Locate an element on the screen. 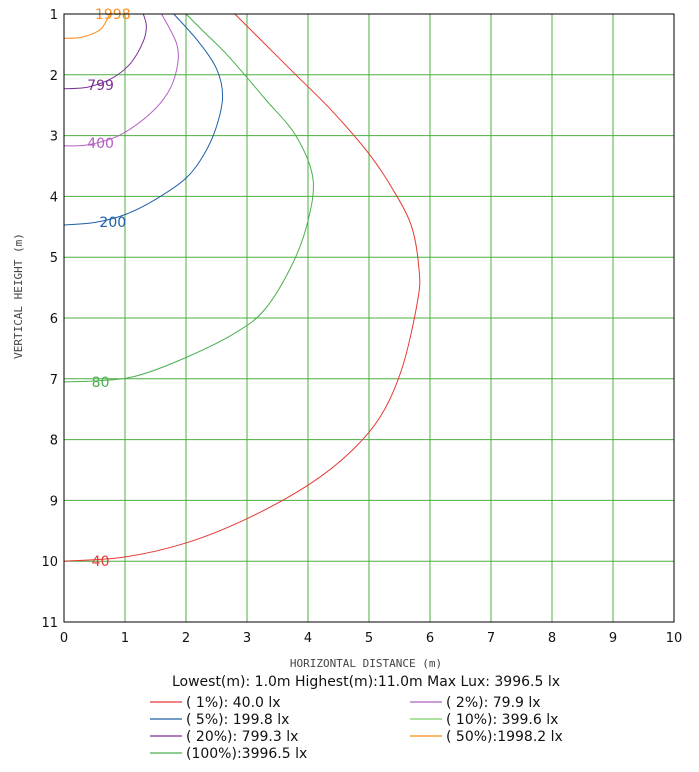 The height and width of the screenshot is (772, 699). y-tick-label: 2 is located at coordinates (54, 76).